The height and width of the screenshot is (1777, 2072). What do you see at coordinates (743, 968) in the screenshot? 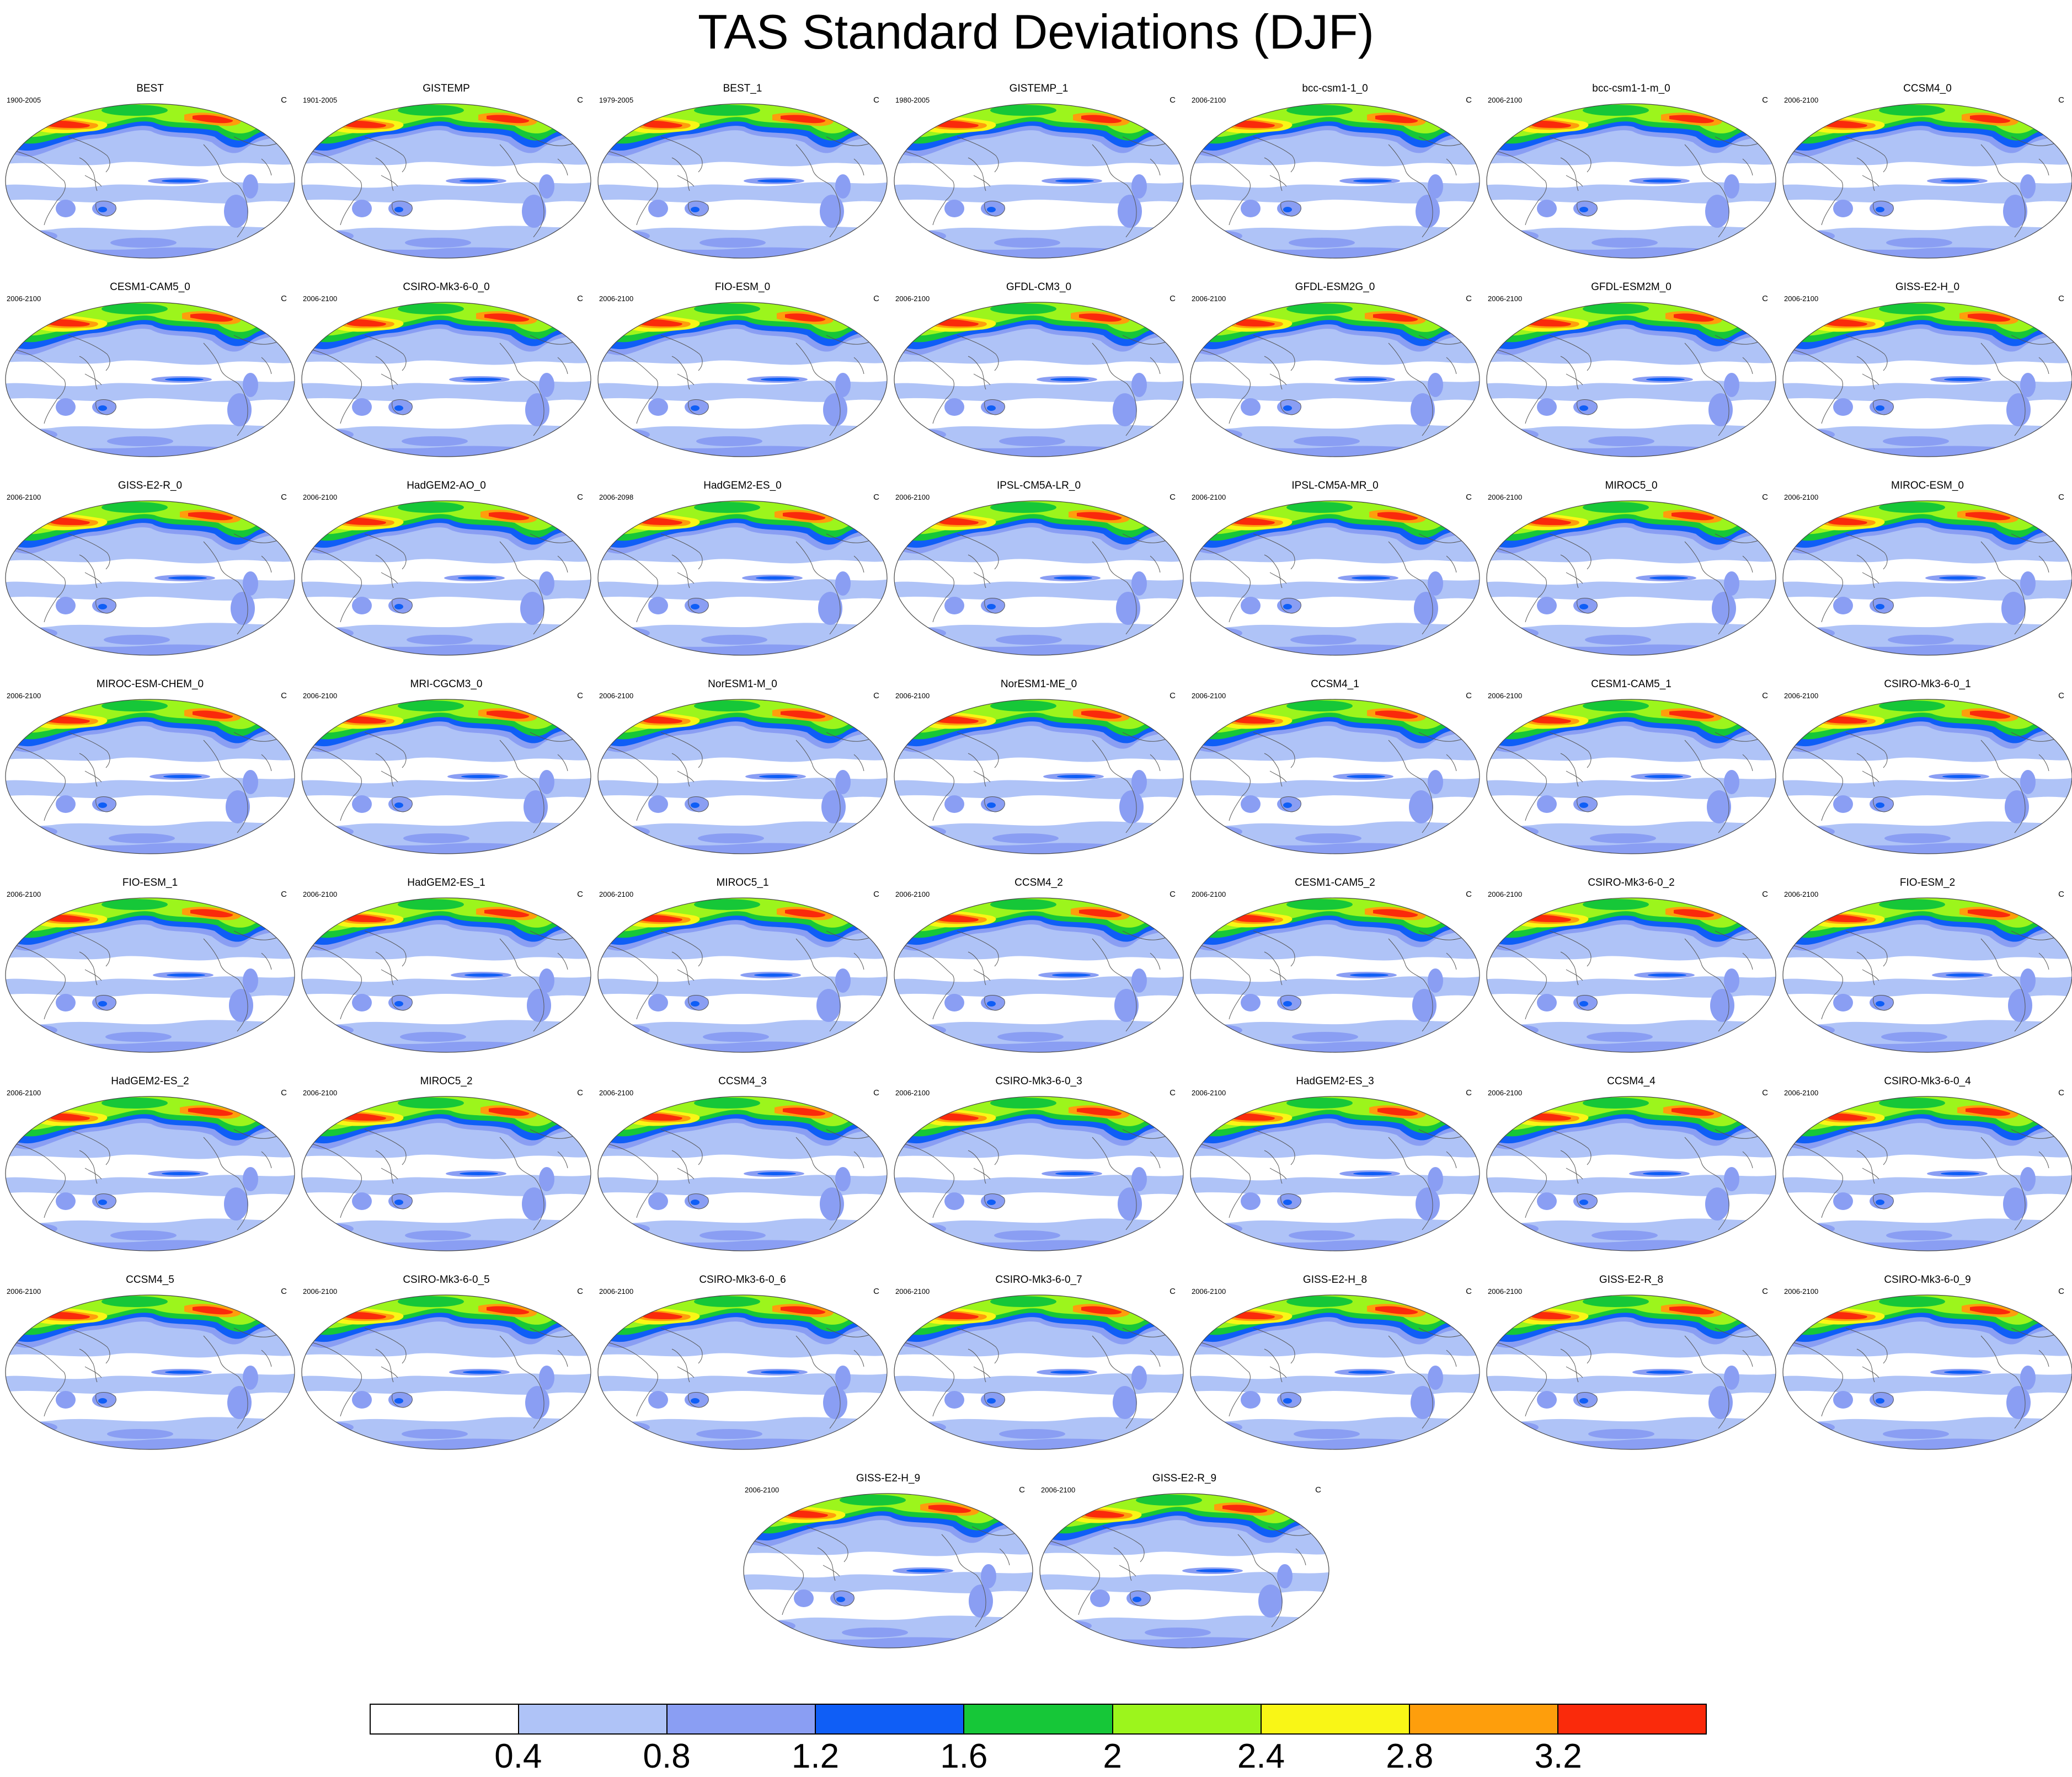
I see `map-panel: MIROC5_1 2006-2100 C` at bounding box center [743, 968].